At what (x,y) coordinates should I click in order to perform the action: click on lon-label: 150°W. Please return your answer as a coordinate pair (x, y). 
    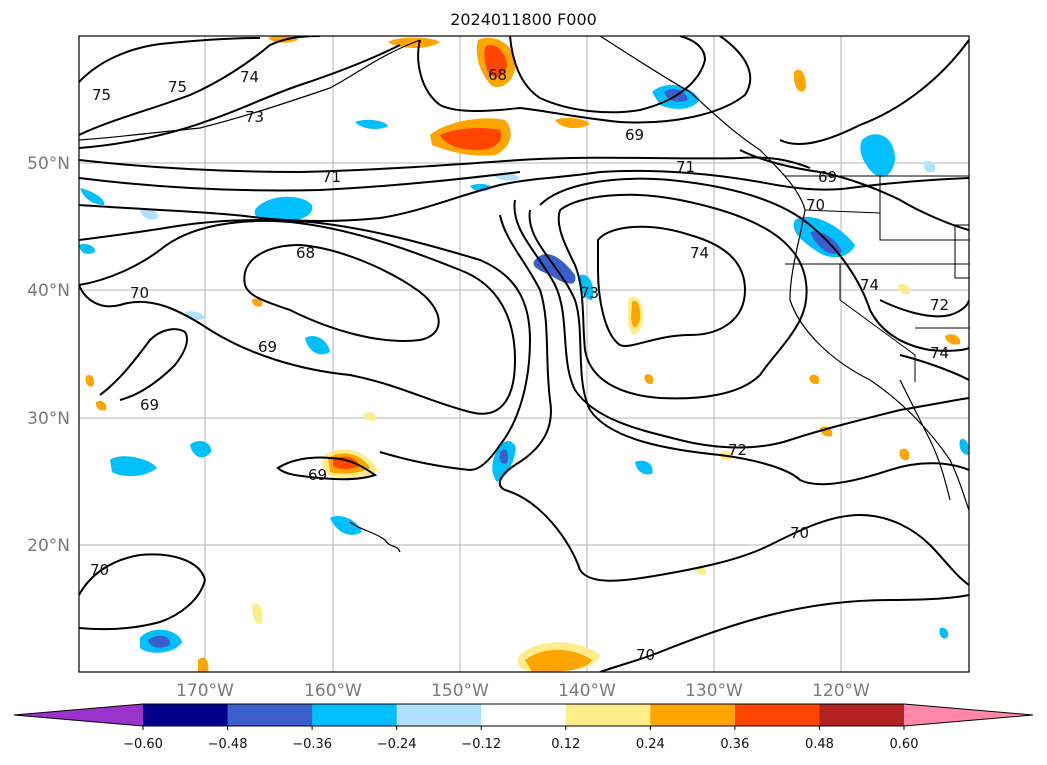
    Looking at the image, I should click on (460, 691).